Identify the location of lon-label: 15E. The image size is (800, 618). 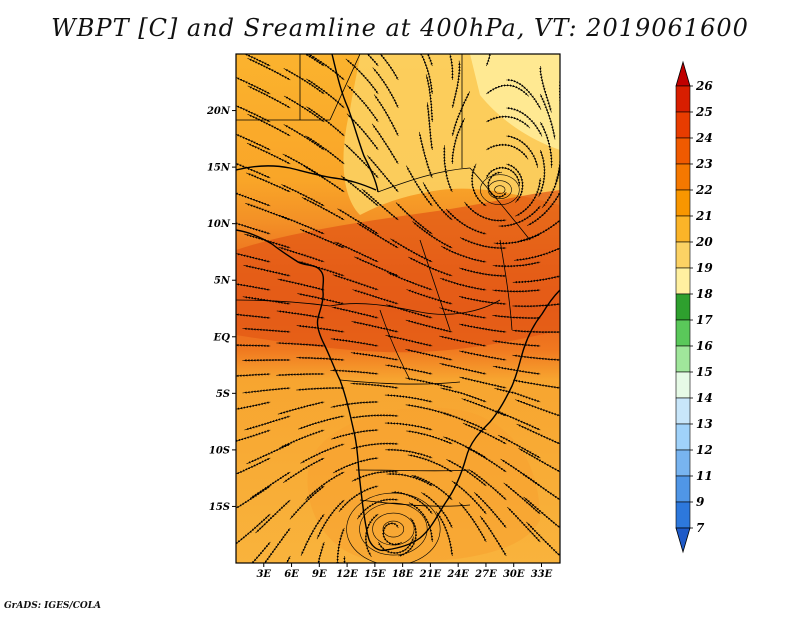
(375, 574).